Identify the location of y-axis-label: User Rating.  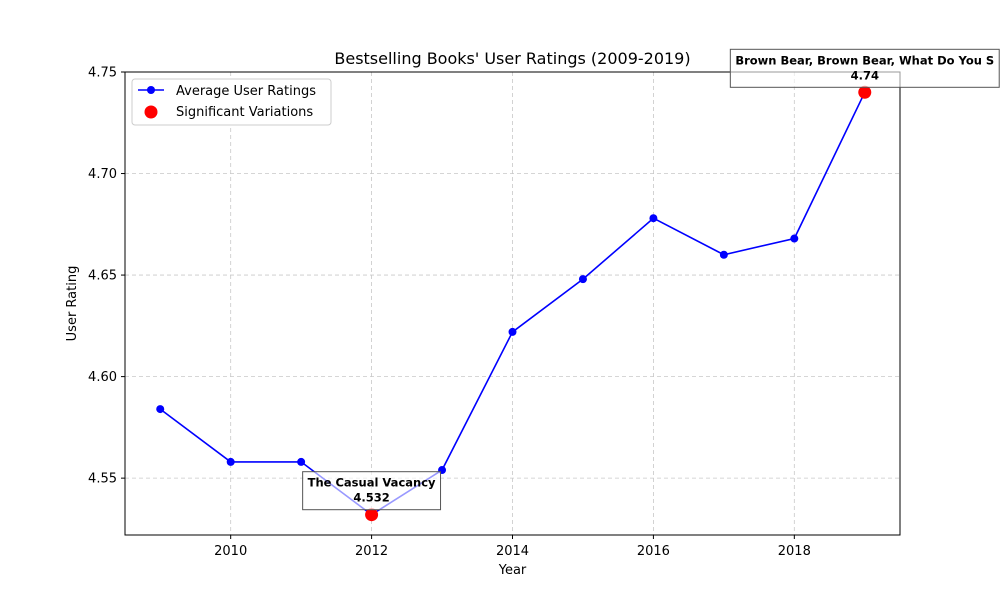
(72, 304).